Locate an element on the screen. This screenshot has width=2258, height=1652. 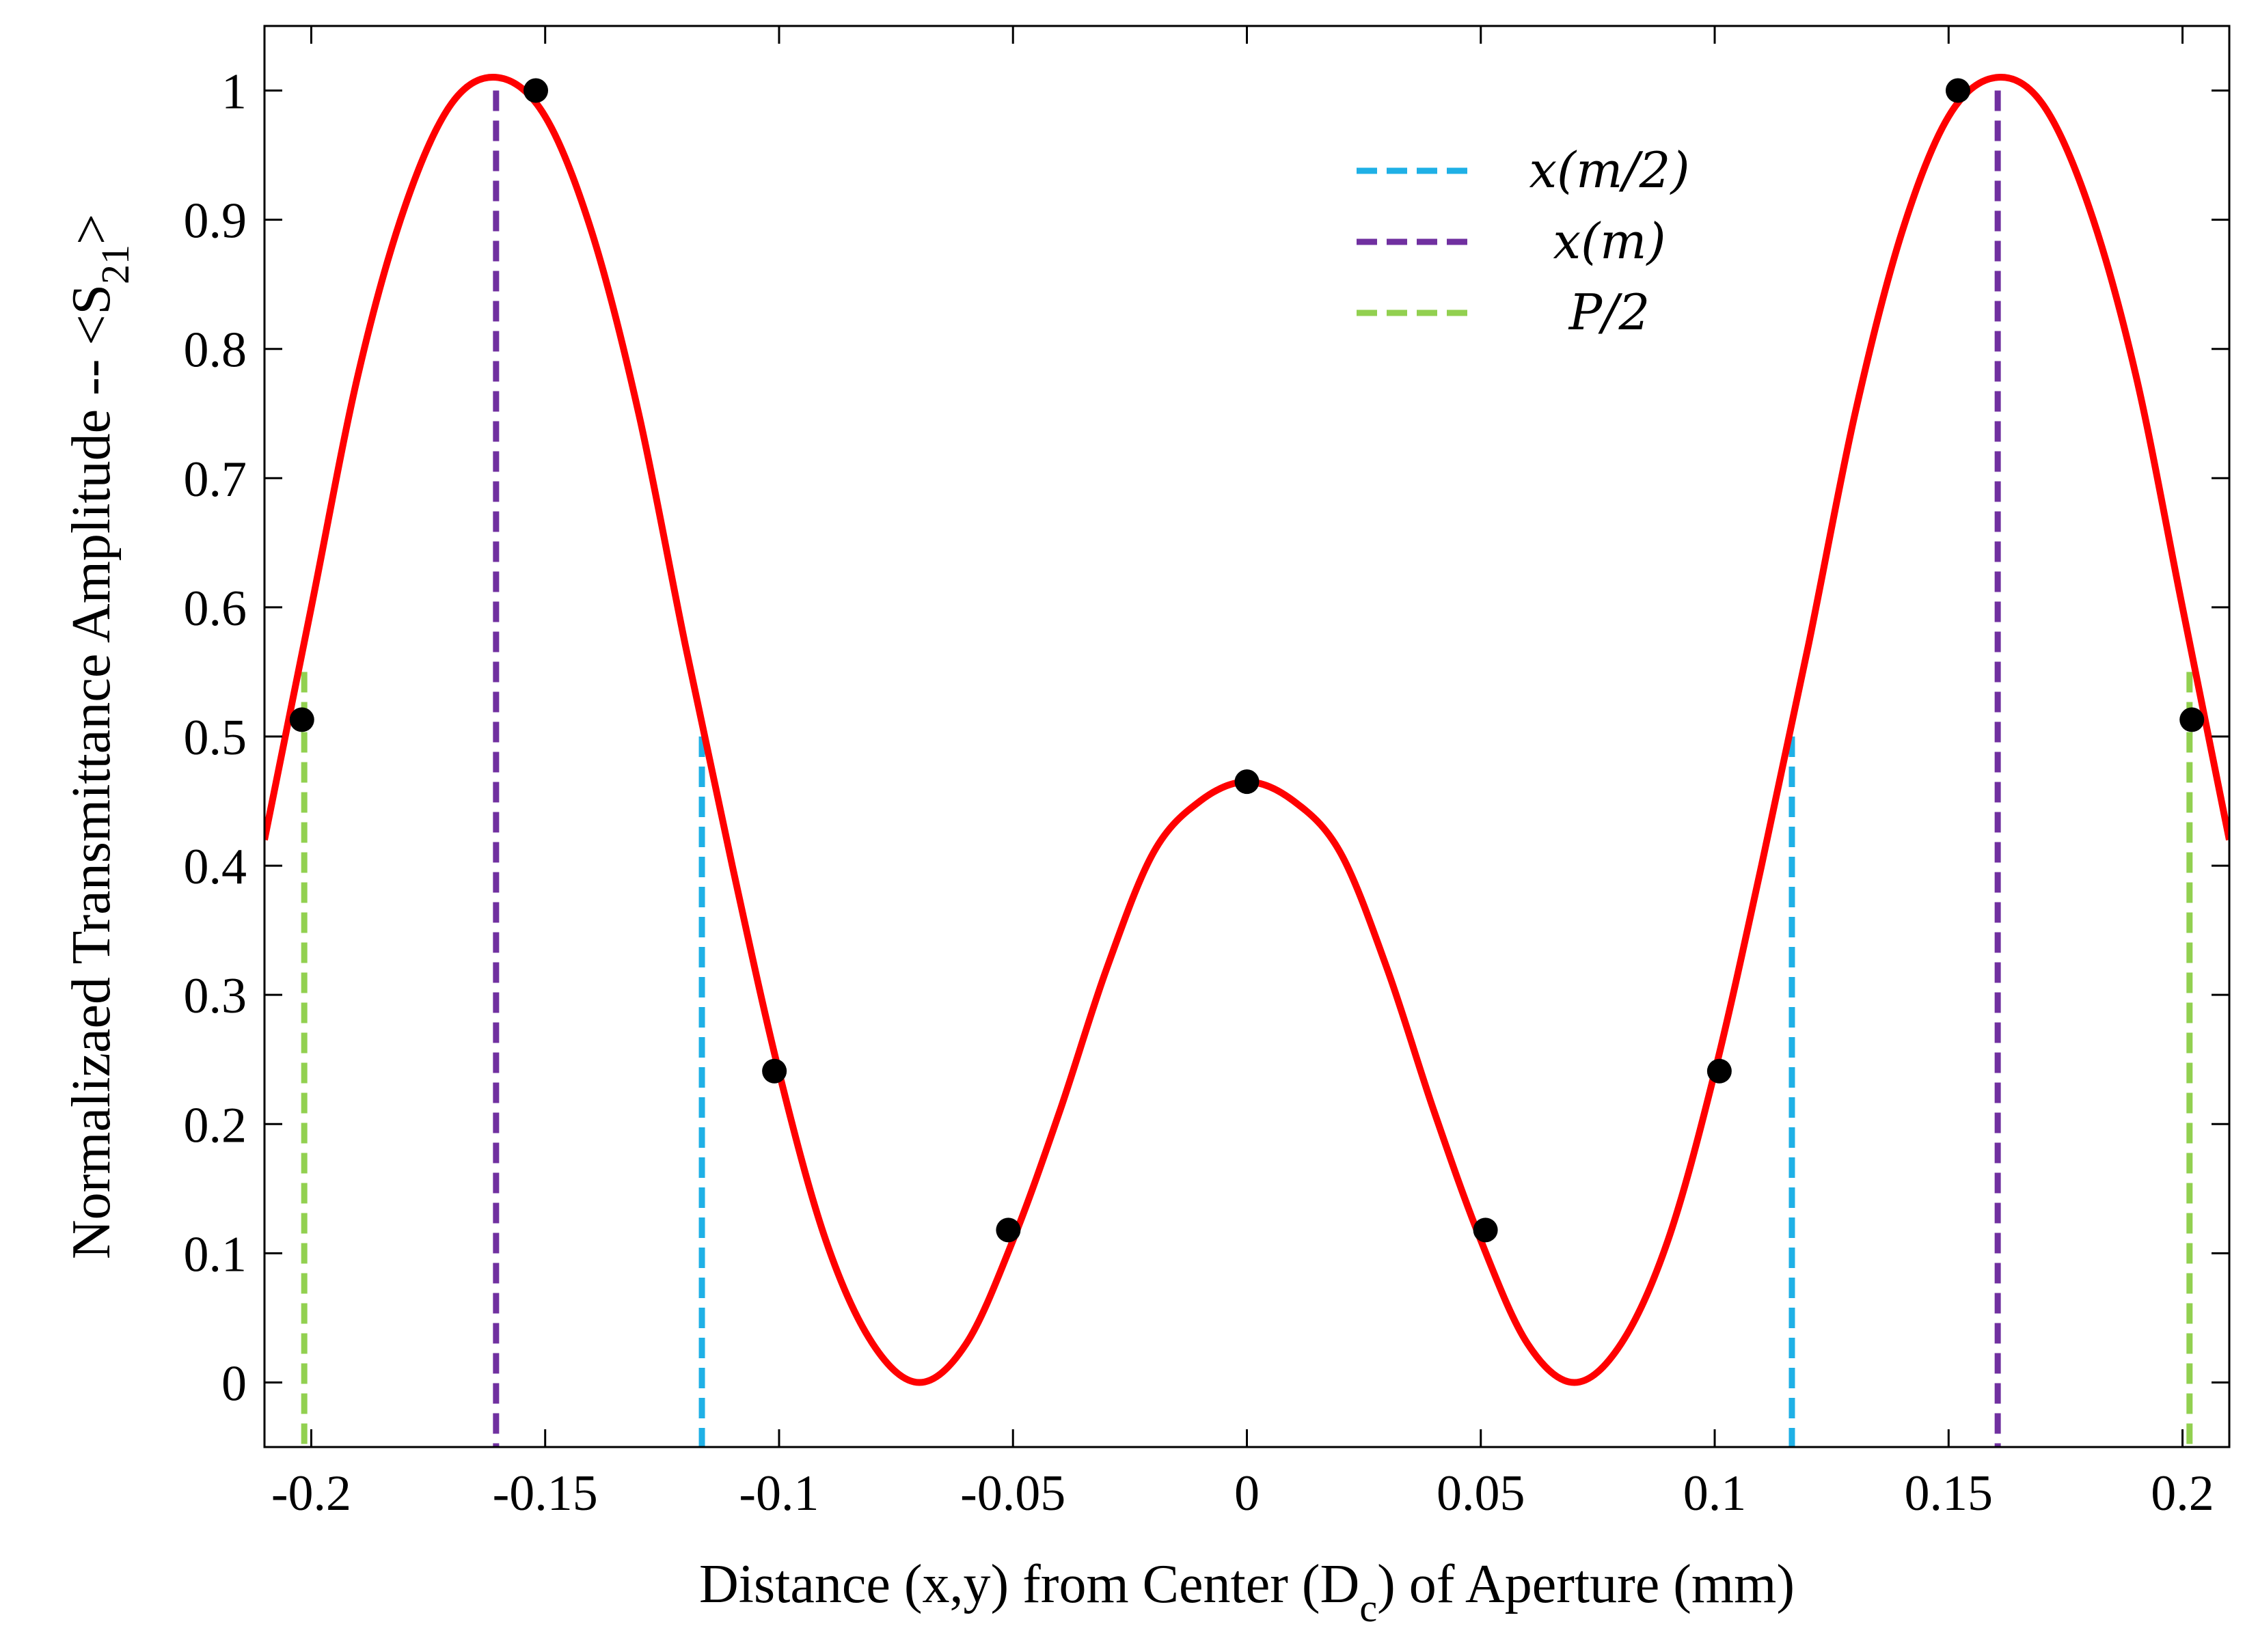
y-tick-label: 0.6 is located at coordinates (215, 609).